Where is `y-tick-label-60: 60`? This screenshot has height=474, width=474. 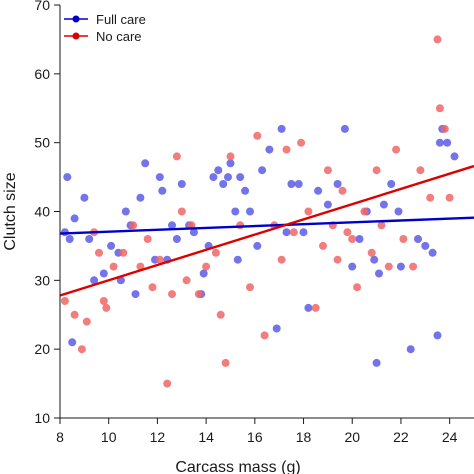
y-tick-label-60: 60 is located at coordinates (42, 74).